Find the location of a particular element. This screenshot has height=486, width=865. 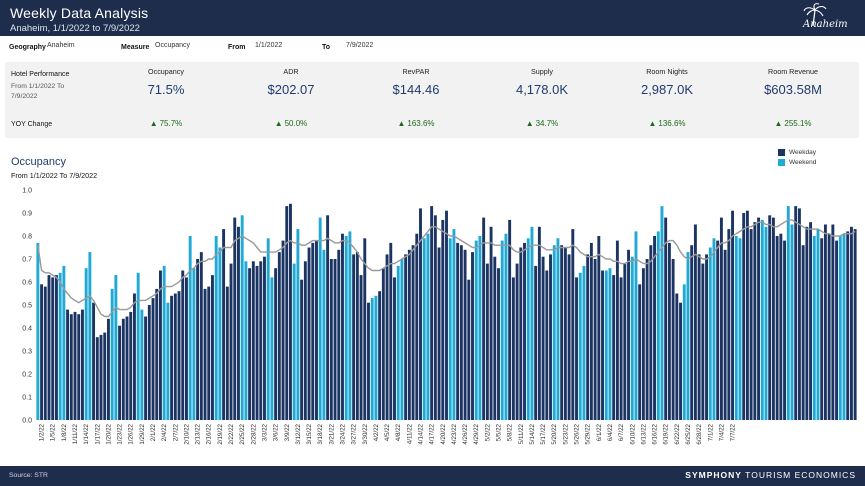

legend-item-weekday: Weekday is located at coordinates (797, 152).